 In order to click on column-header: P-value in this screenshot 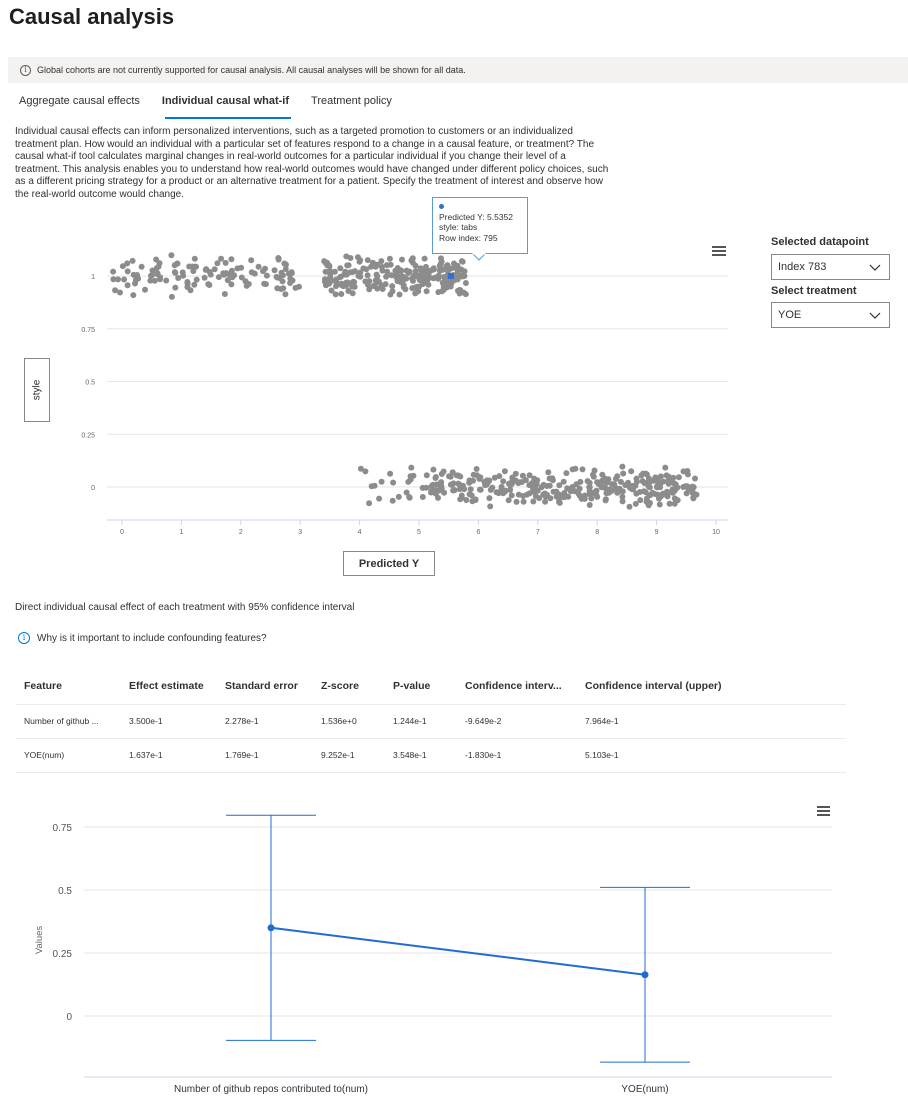, I will do `click(412, 685)`.